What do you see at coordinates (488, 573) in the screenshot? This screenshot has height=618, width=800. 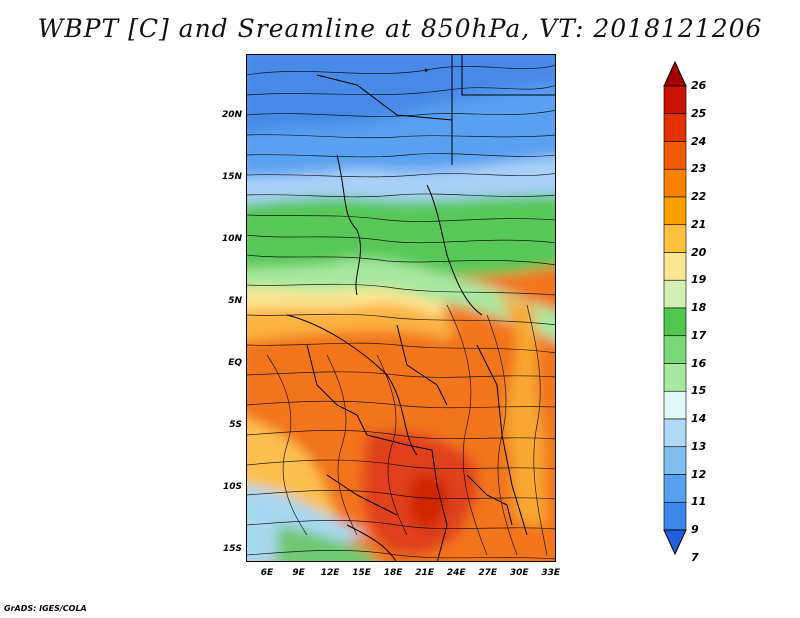 I see `lon-tick-label: 27E` at bounding box center [488, 573].